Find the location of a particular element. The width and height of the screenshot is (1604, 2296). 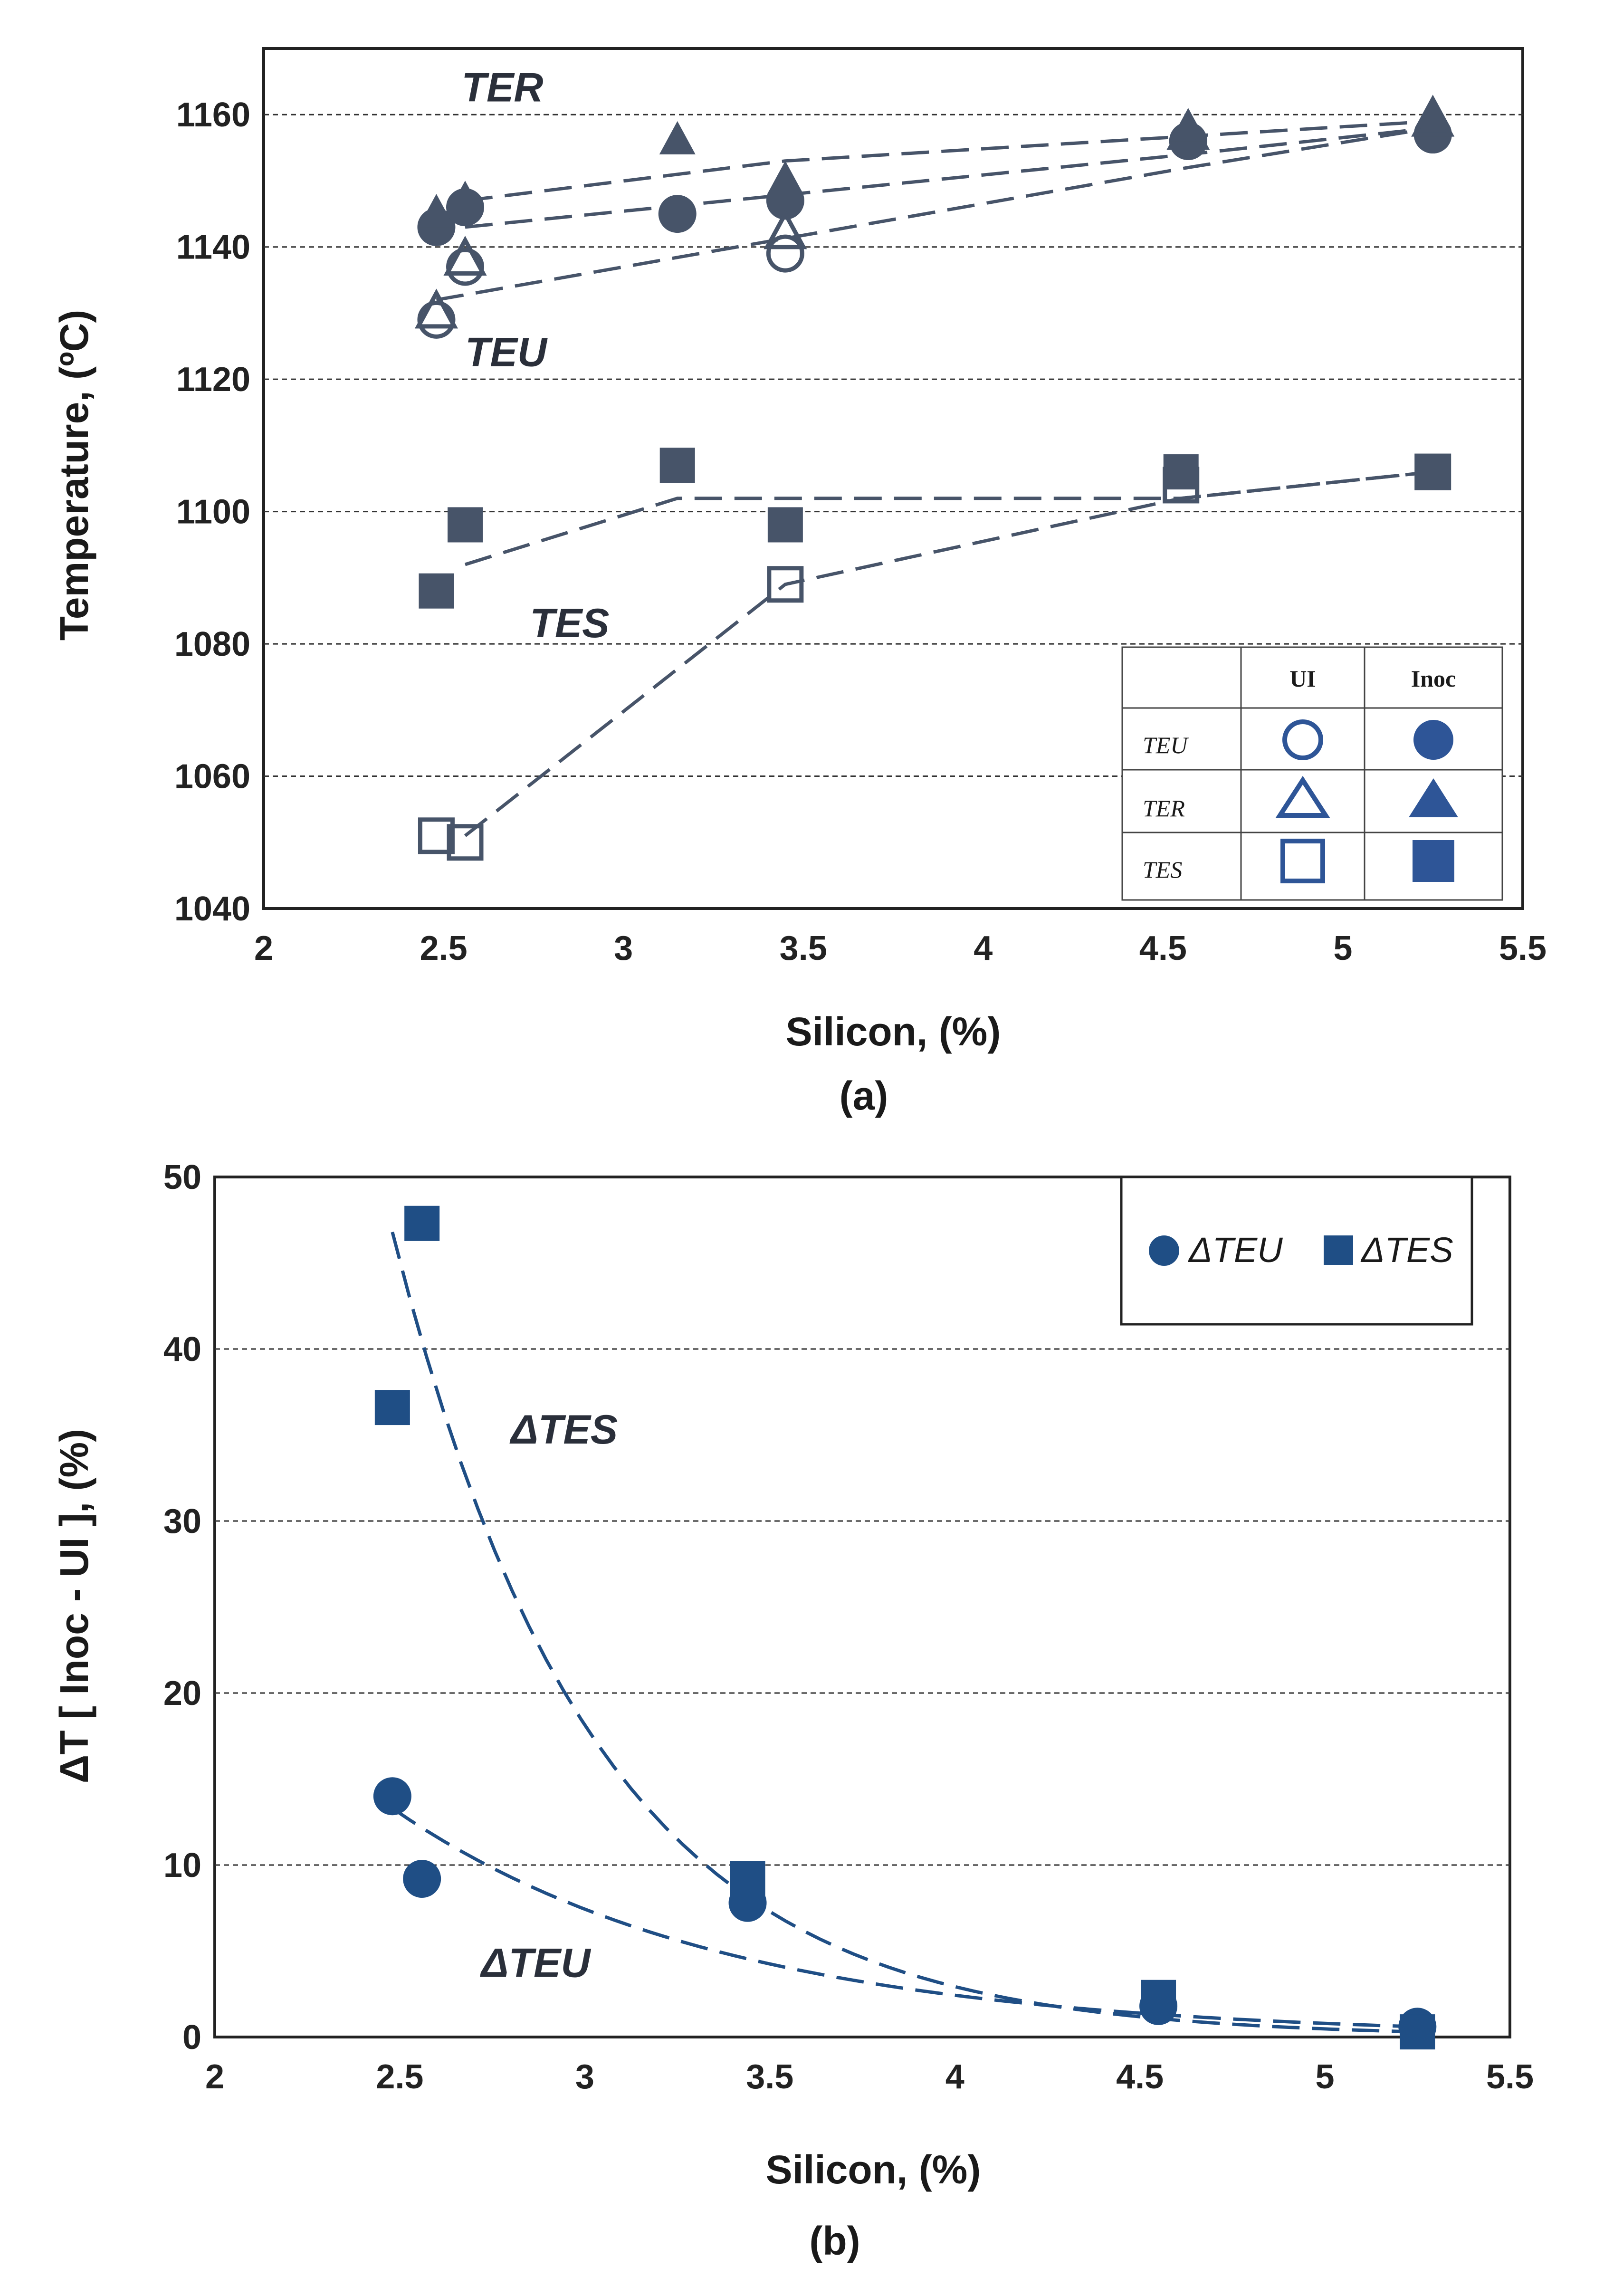

panel-a-caption: (a) is located at coordinates (864, 1095).